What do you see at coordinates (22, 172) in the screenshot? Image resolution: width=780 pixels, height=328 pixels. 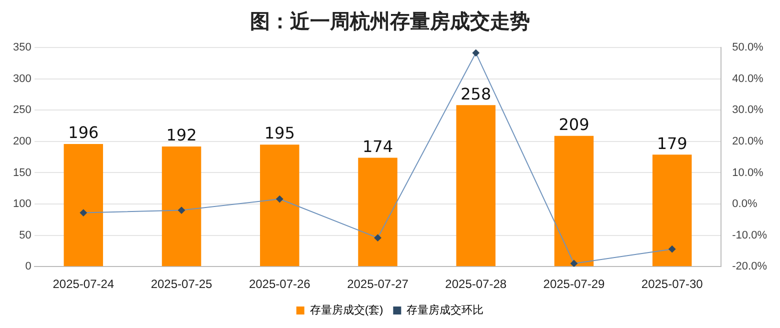 I see `y-tick-label: 150` at bounding box center [22, 172].